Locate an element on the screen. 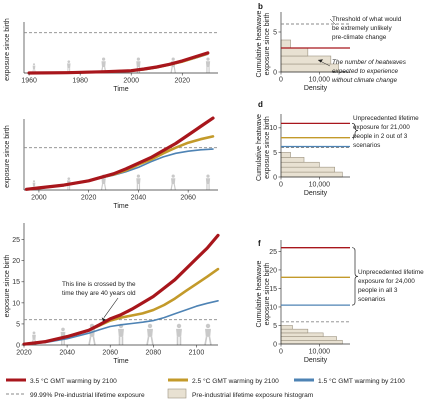 This screenshot has height=405, width=428. y-axis-label-a: exposure since birth is located at coordinates (7, 49).